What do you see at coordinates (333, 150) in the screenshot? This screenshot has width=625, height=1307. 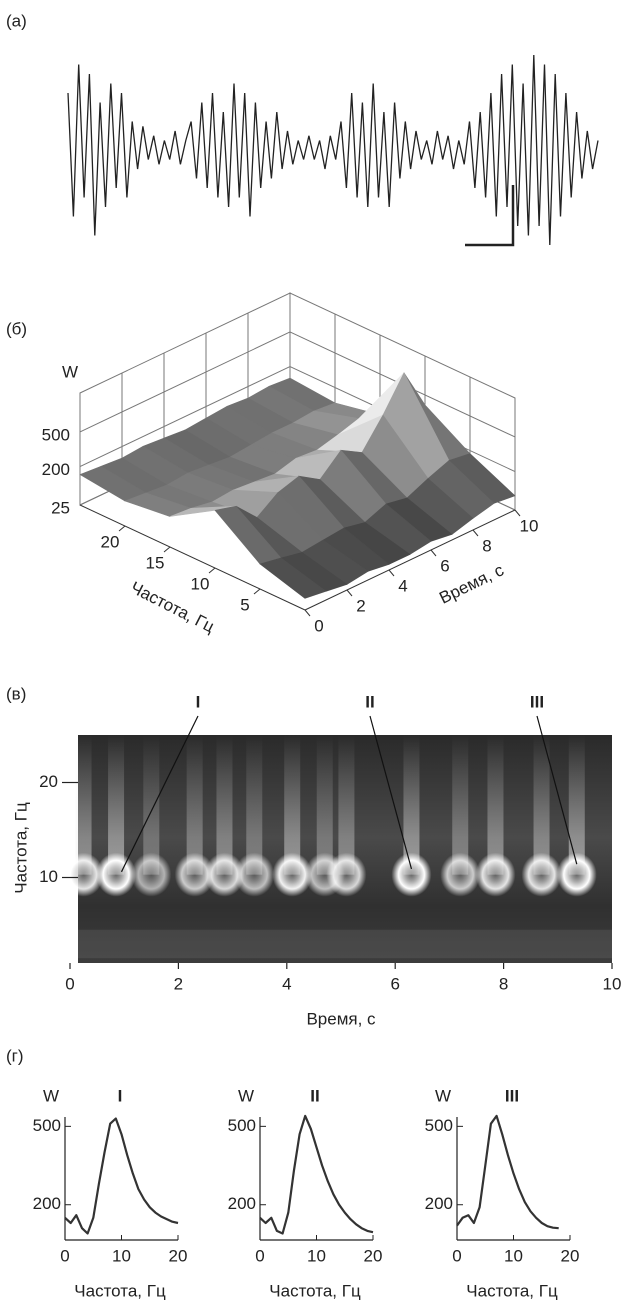 I see `eeg-trace` at bounding box center [333, 150].